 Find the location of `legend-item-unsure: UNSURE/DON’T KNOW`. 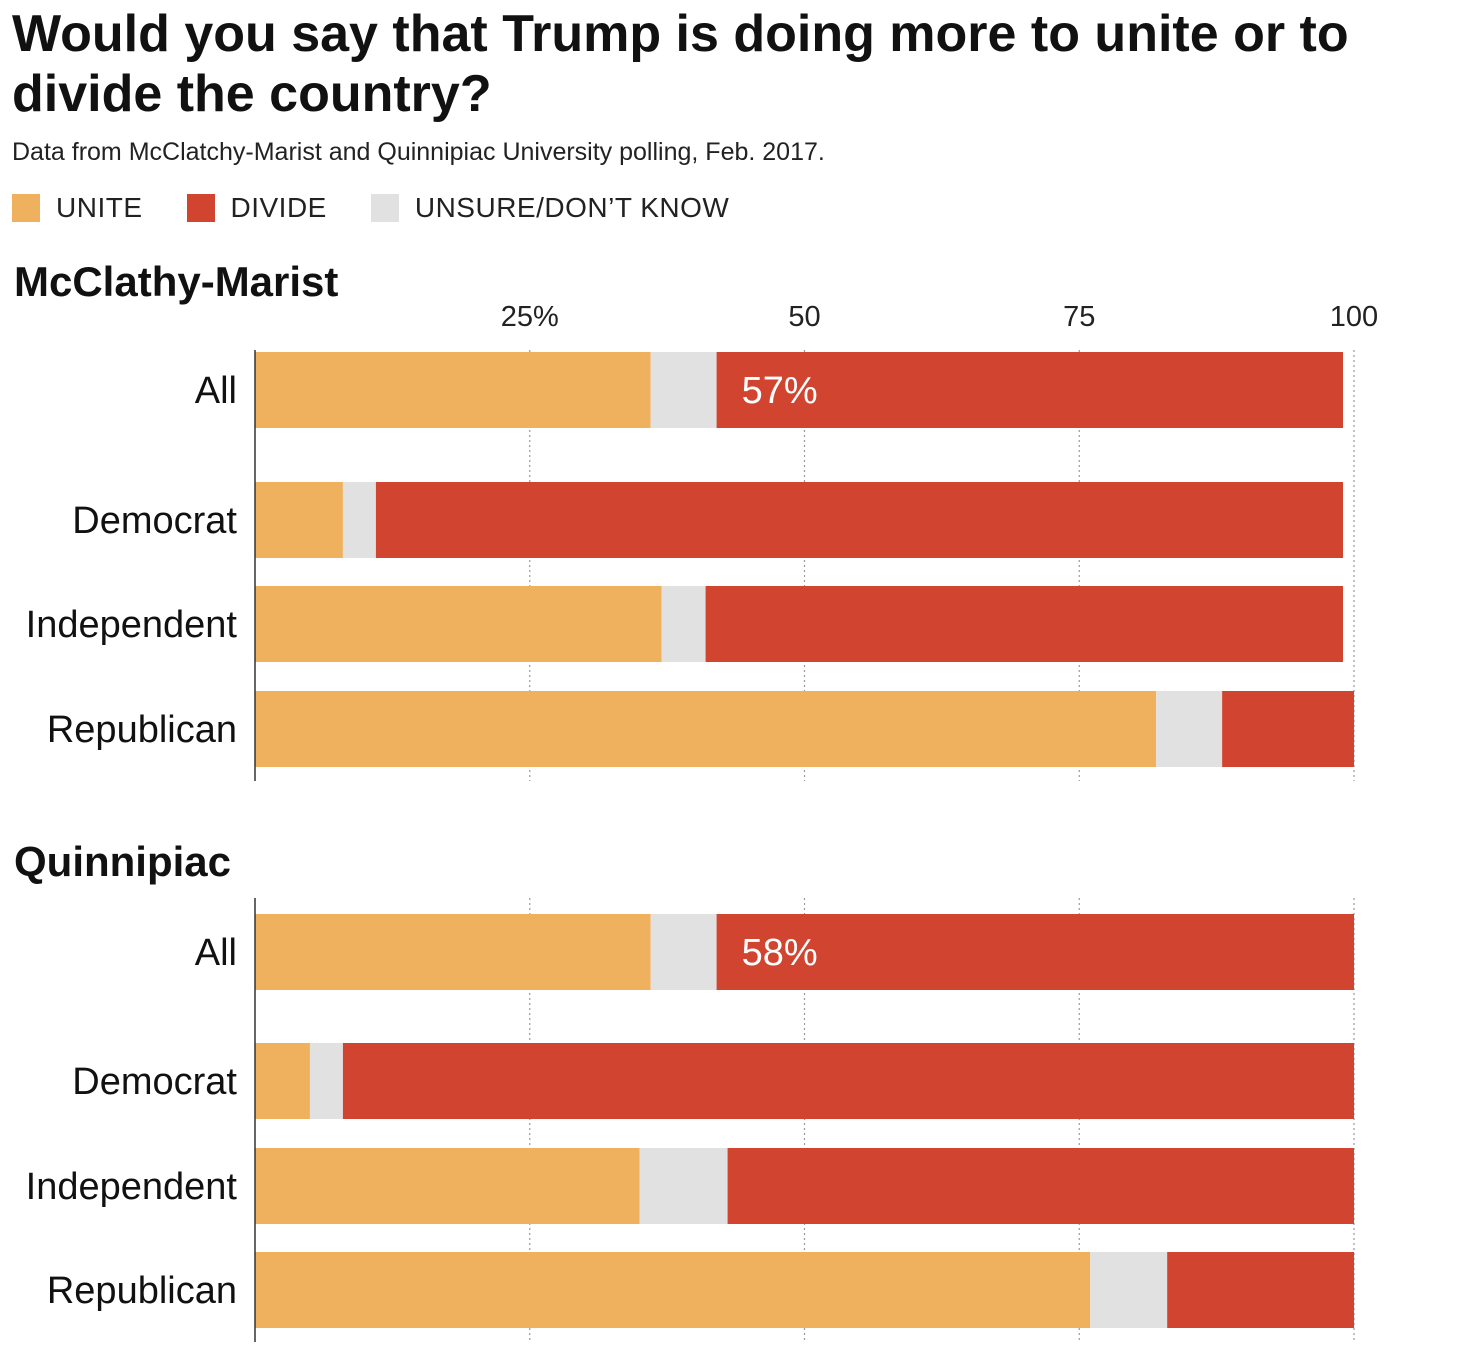

legend-item-unsure: UNSURE/DON’T KNOW is located at coordinates (550, 208).